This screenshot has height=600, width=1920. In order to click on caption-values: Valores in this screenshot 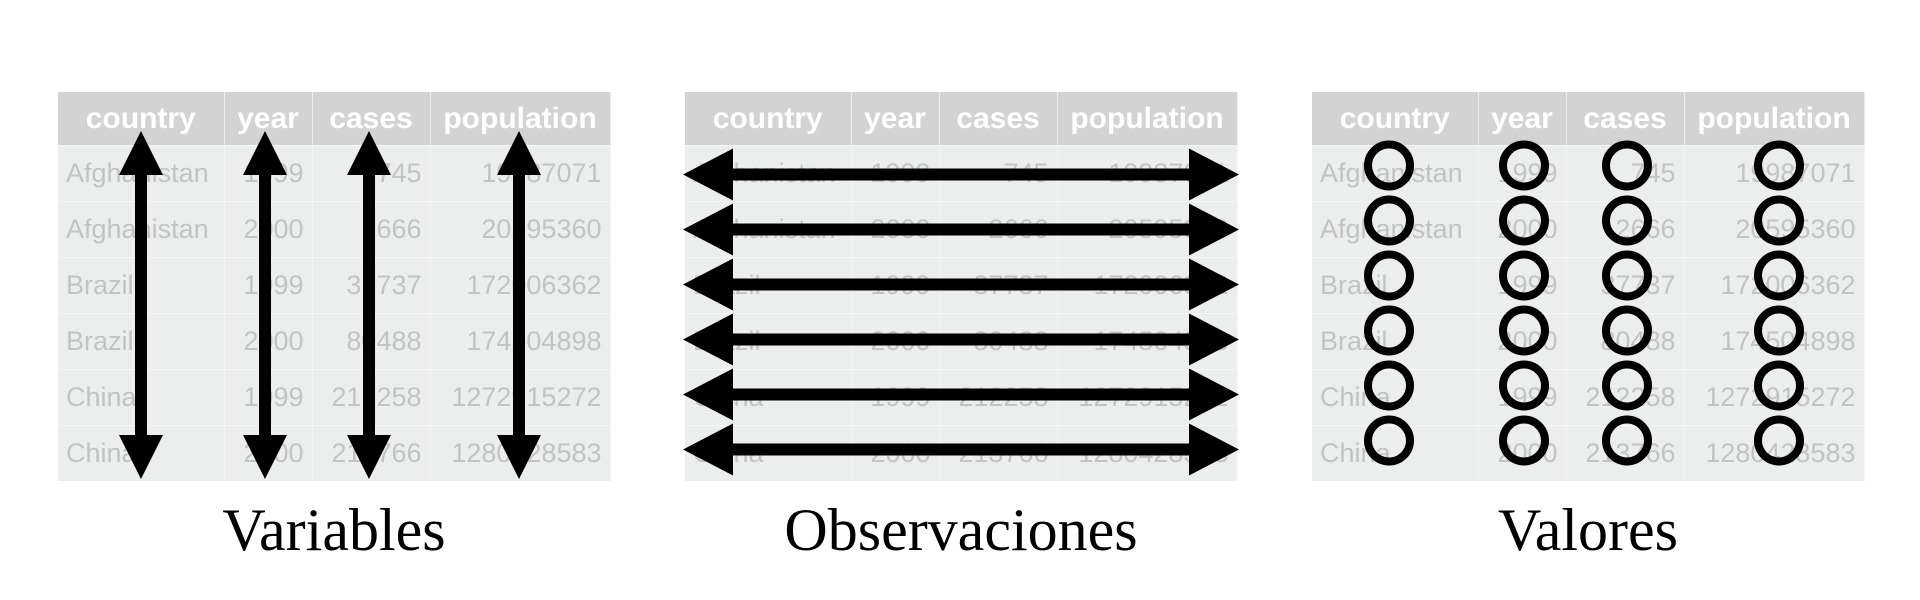, I will do `click(1588, 530)`.